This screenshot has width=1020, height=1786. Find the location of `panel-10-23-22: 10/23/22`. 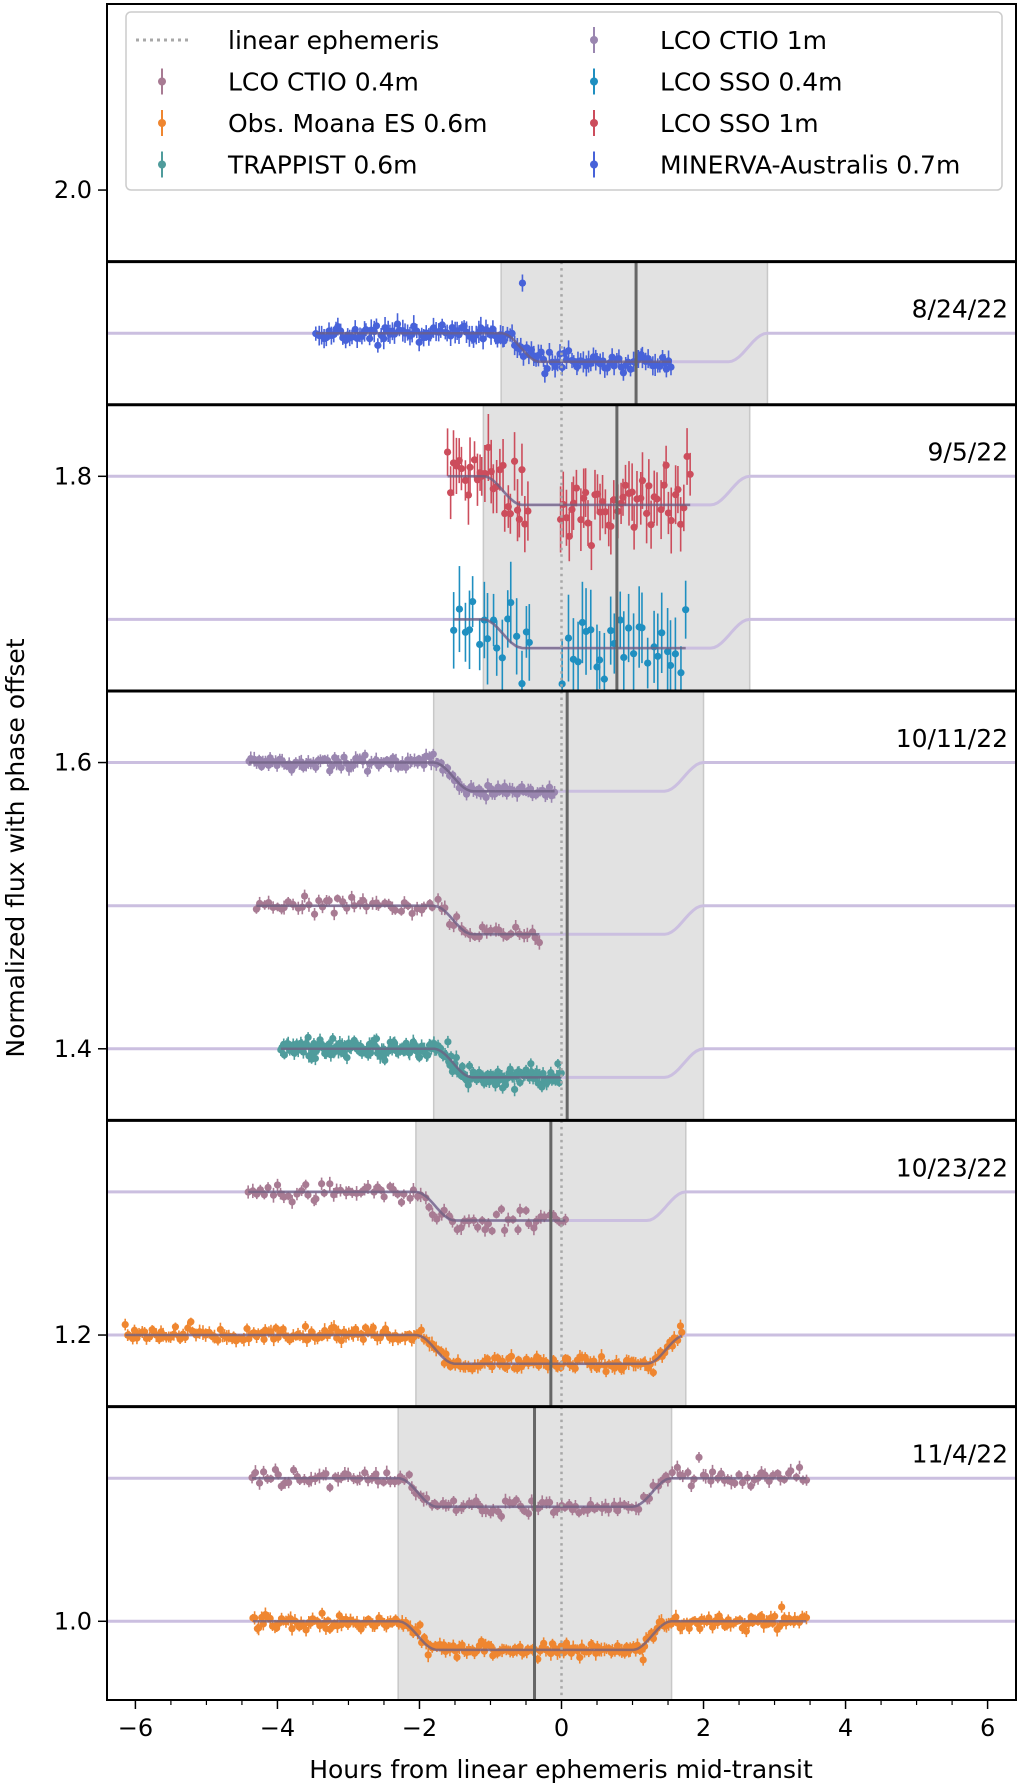

panel-10-23-22: 10/23/22 is located at coordinates (561, 1263).